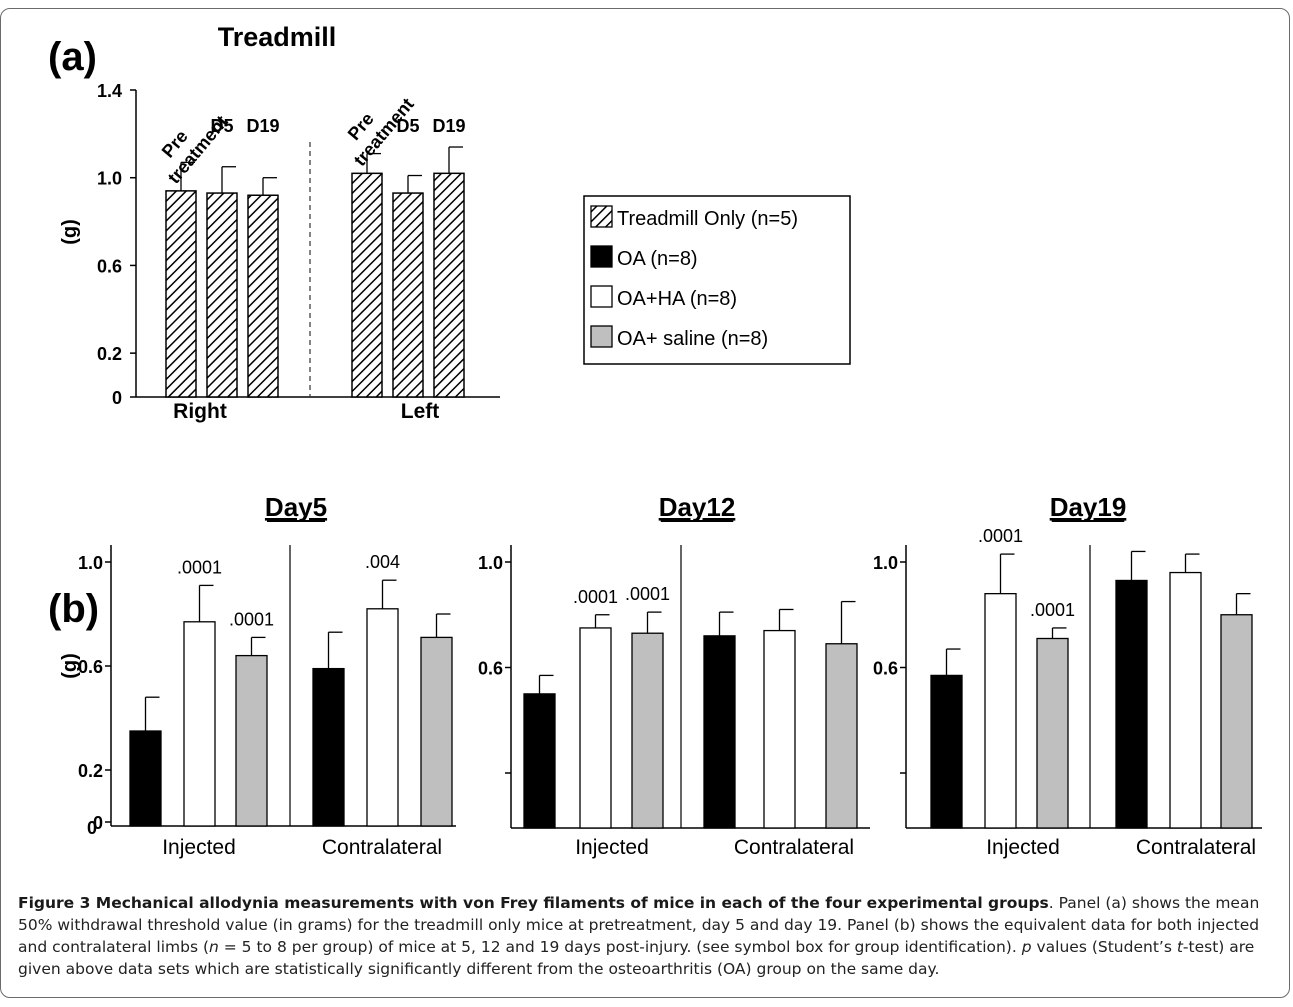  I want to click on legend-label: Treadmill Only (n=5), so click(707, 219).